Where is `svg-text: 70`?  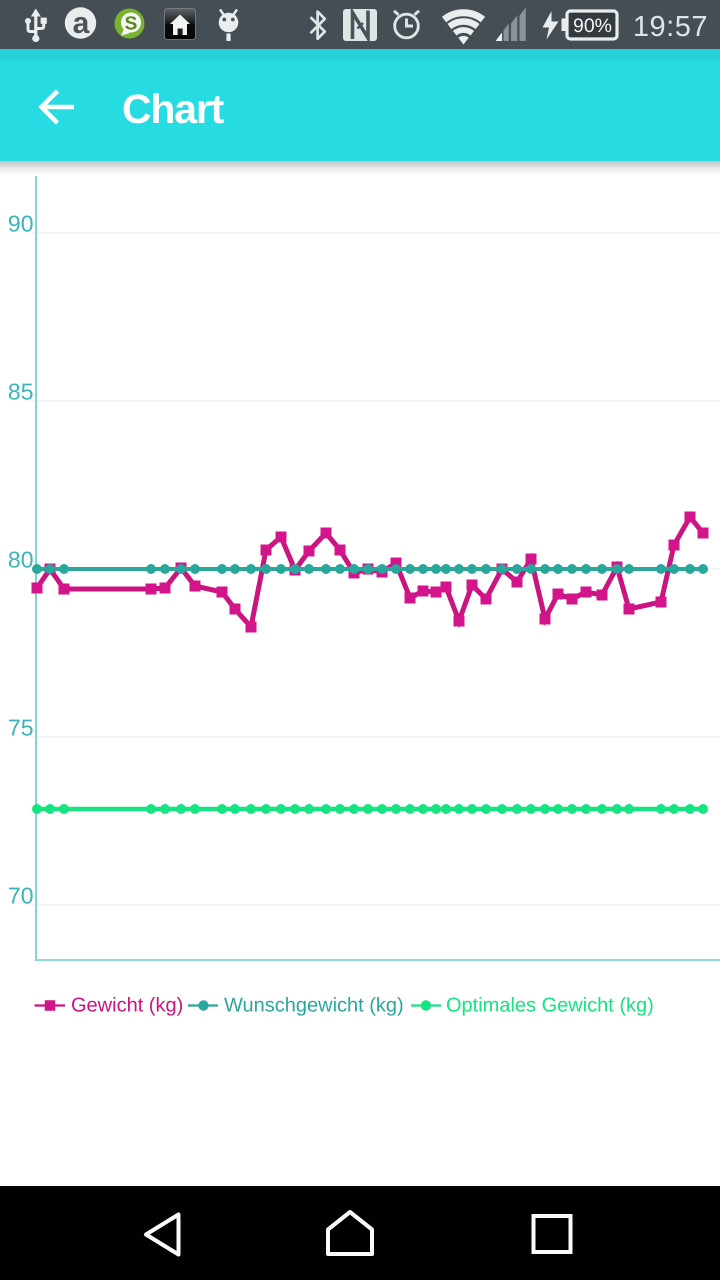
svg-text: 70 is located at coordinates (21, 896).